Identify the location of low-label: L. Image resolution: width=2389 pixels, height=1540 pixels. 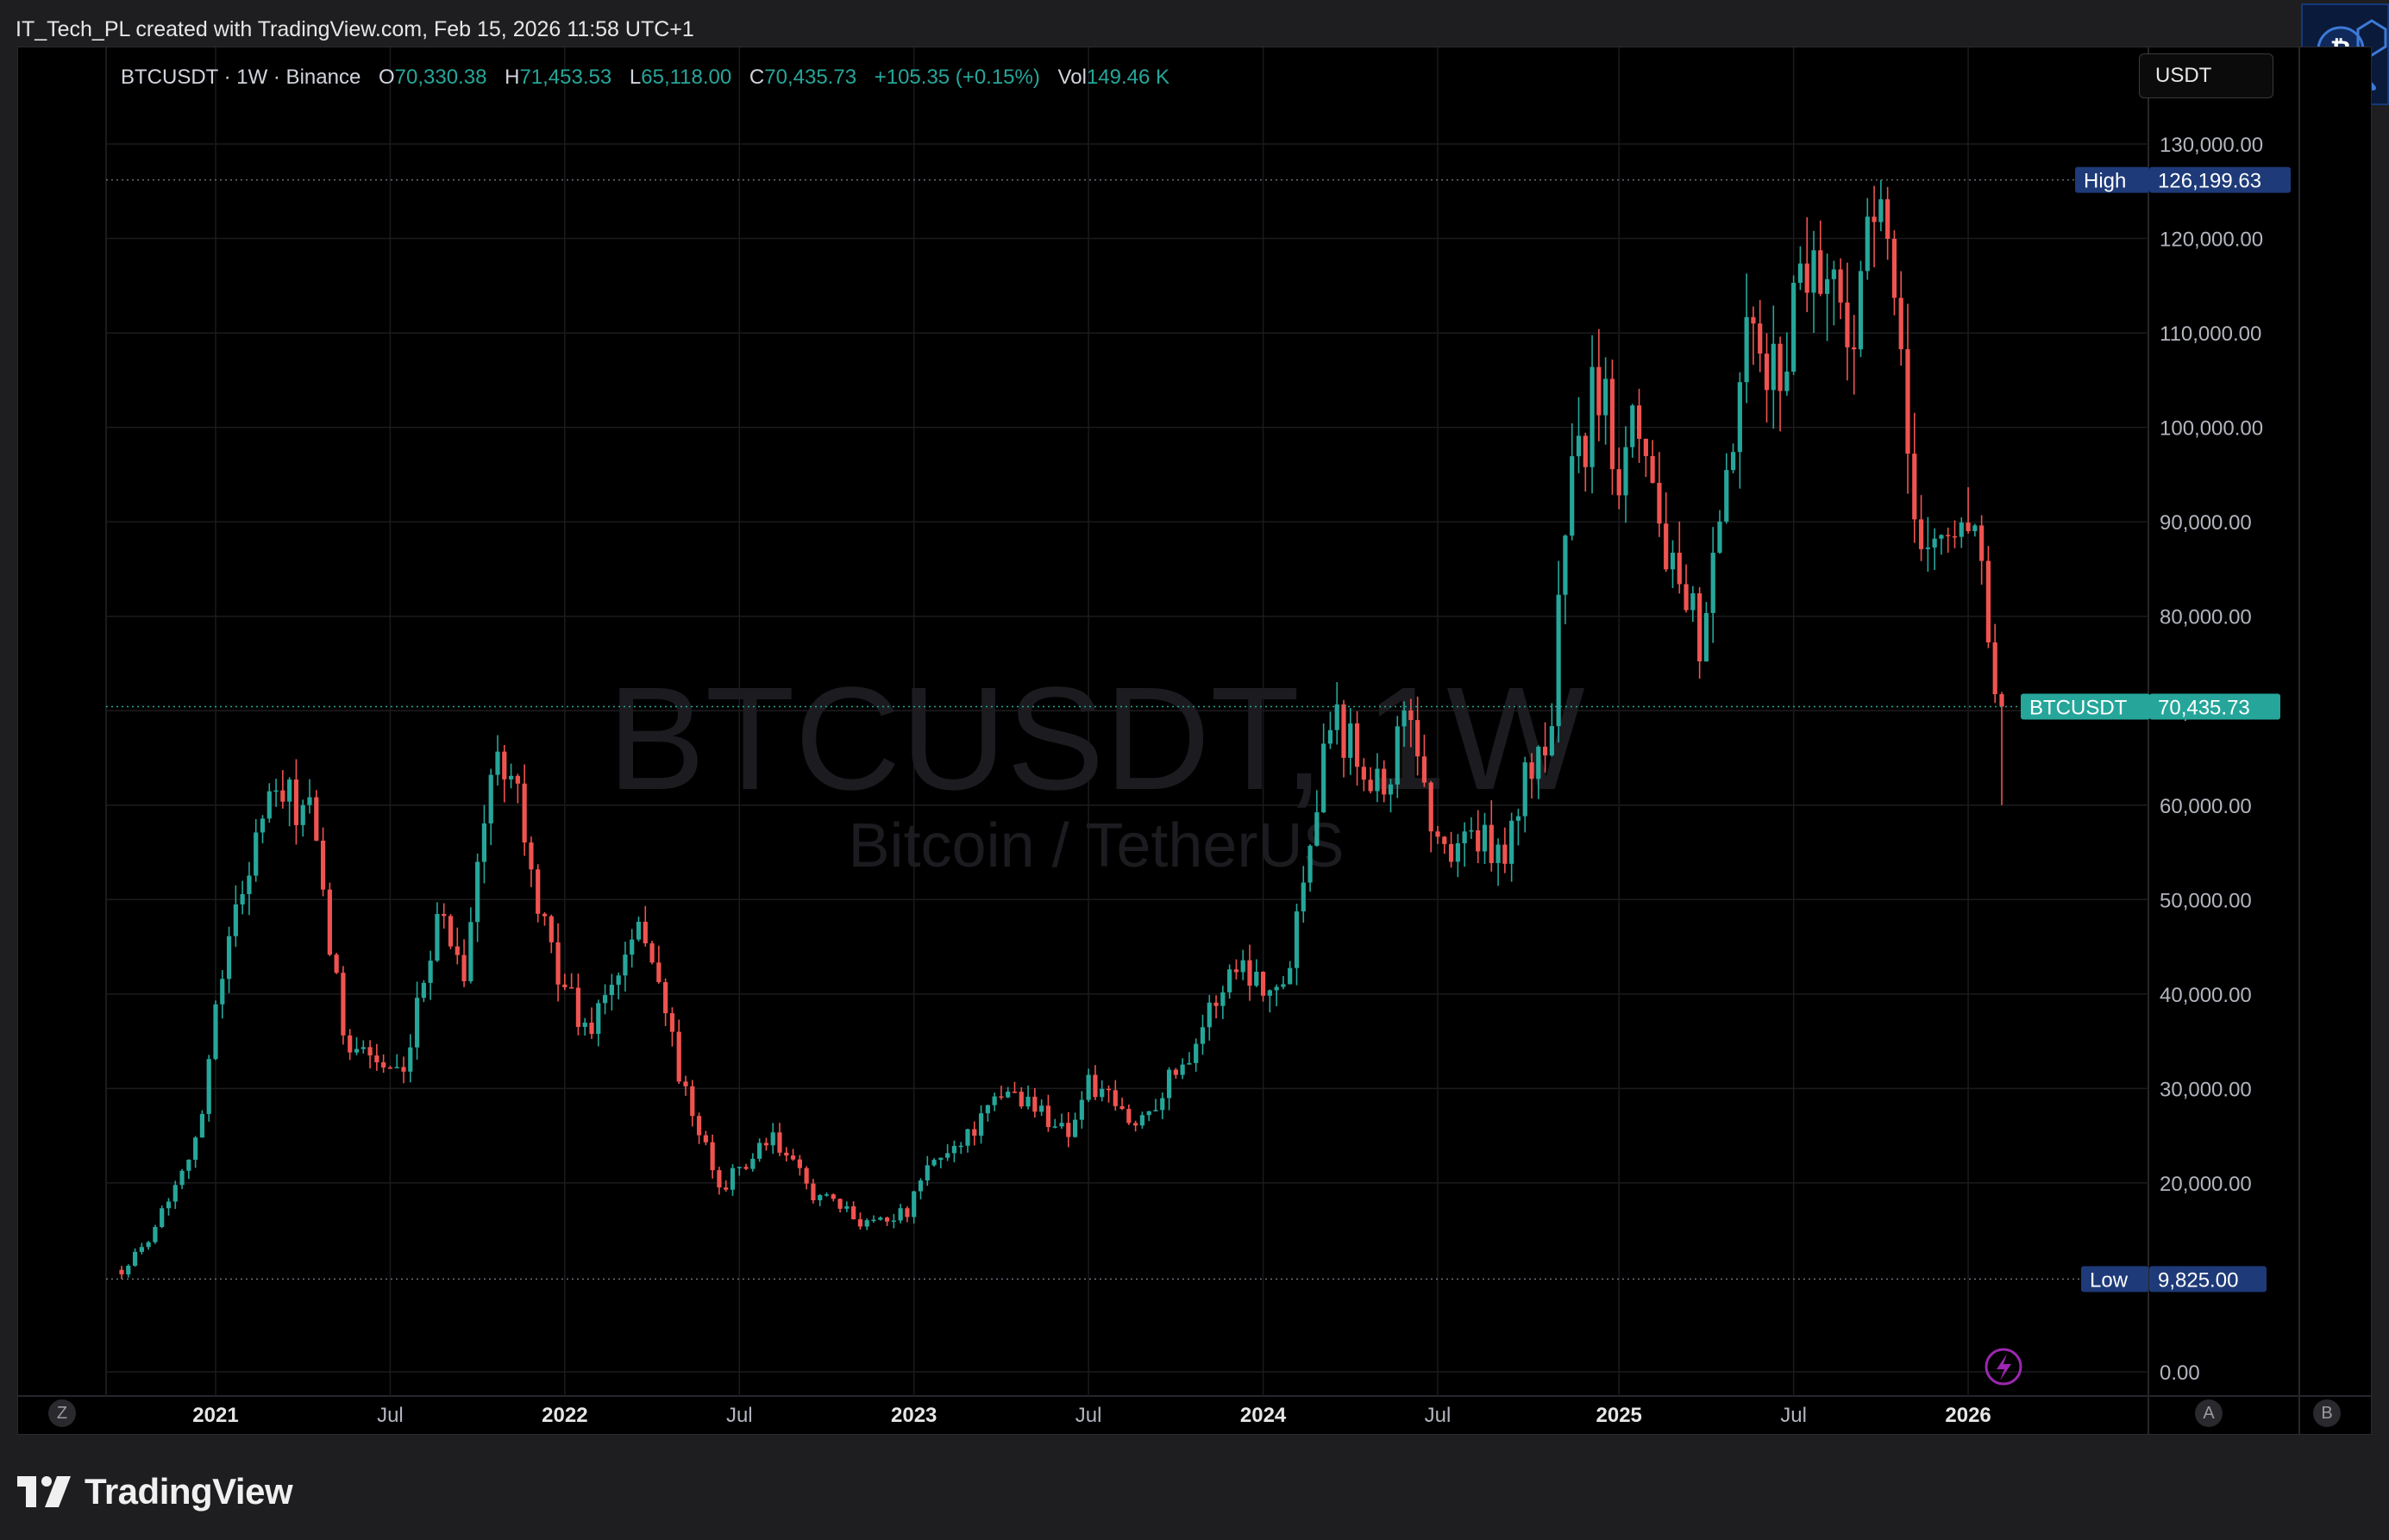
(635, 77).